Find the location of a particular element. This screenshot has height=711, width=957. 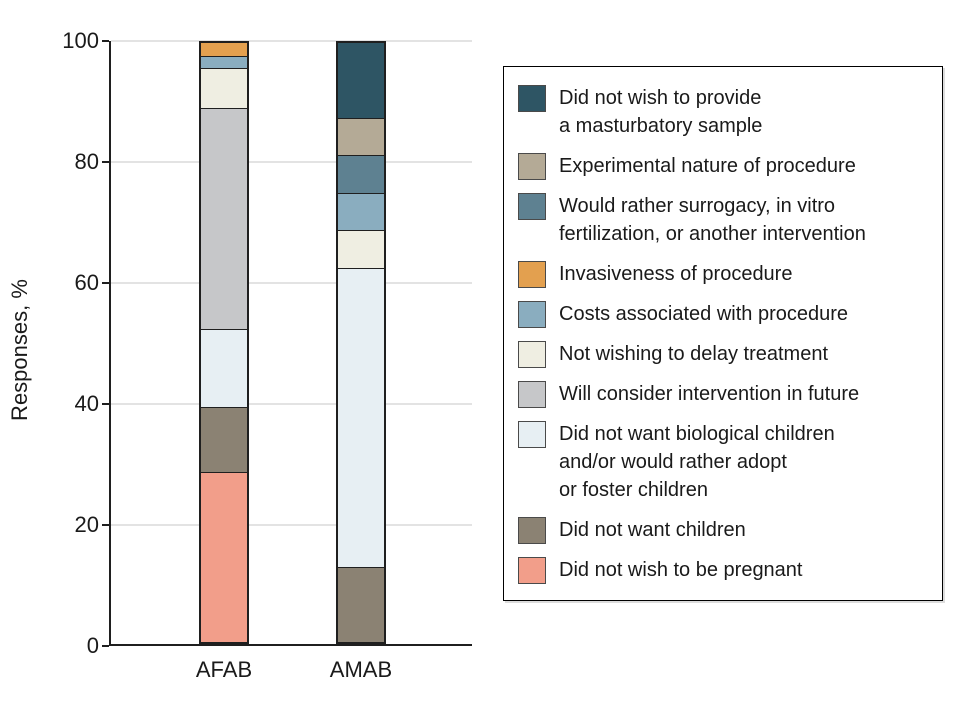

y-tick-label-0: 0 is located at coordinates (92, 645).